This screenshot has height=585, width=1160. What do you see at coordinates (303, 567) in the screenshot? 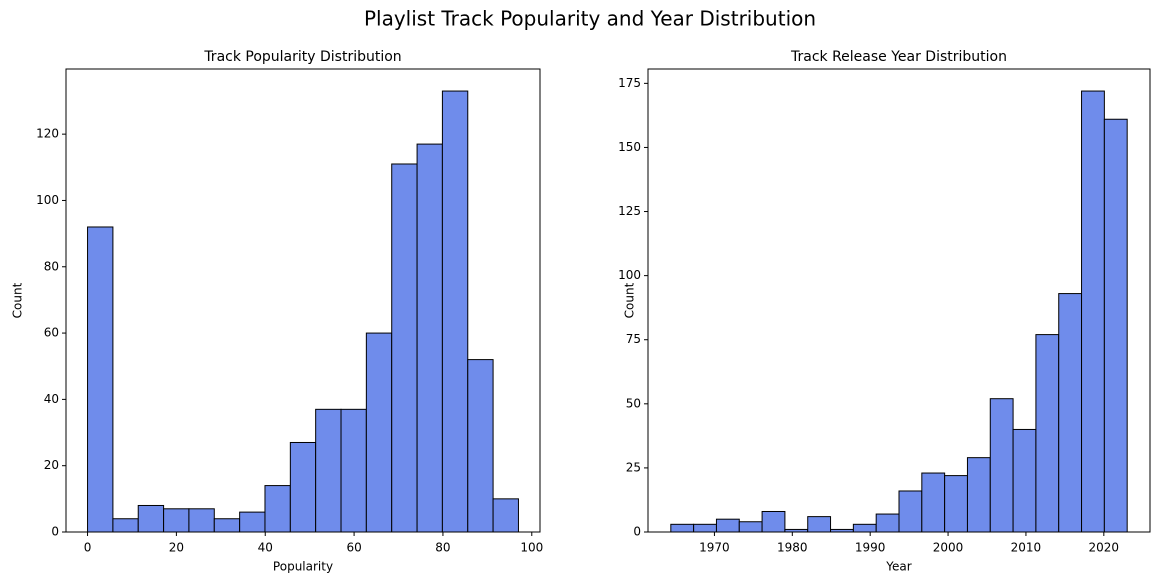
I see `x-axis-label: Popularity` at bounding box center [303, 567].